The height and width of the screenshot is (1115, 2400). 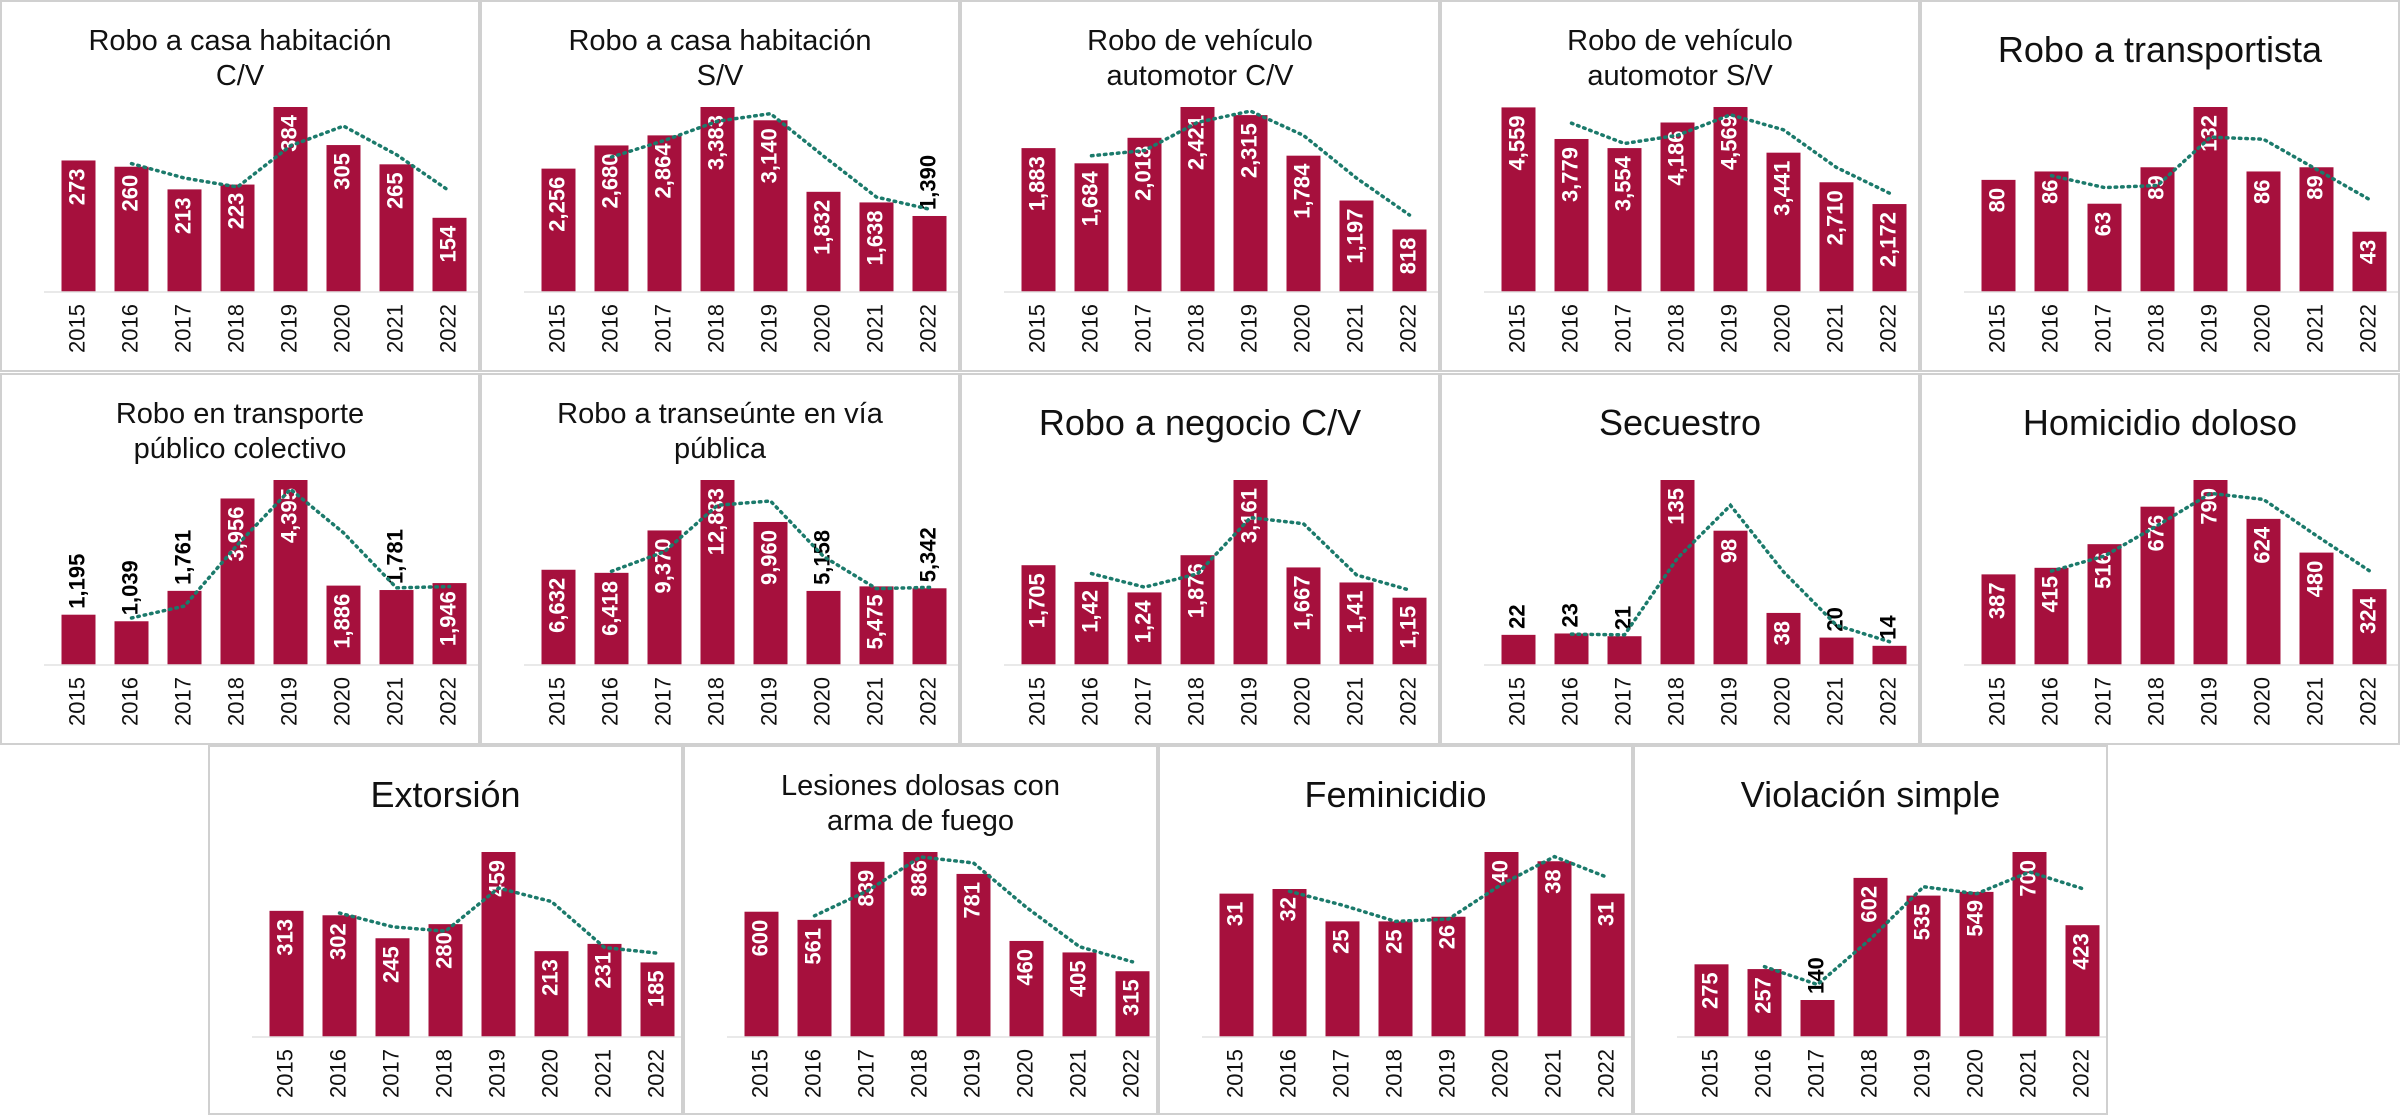 What do you see at coordinates (1248, 150) in the screenshot?
I see `data-label: 2,315` at bounding box center [1248, 150].